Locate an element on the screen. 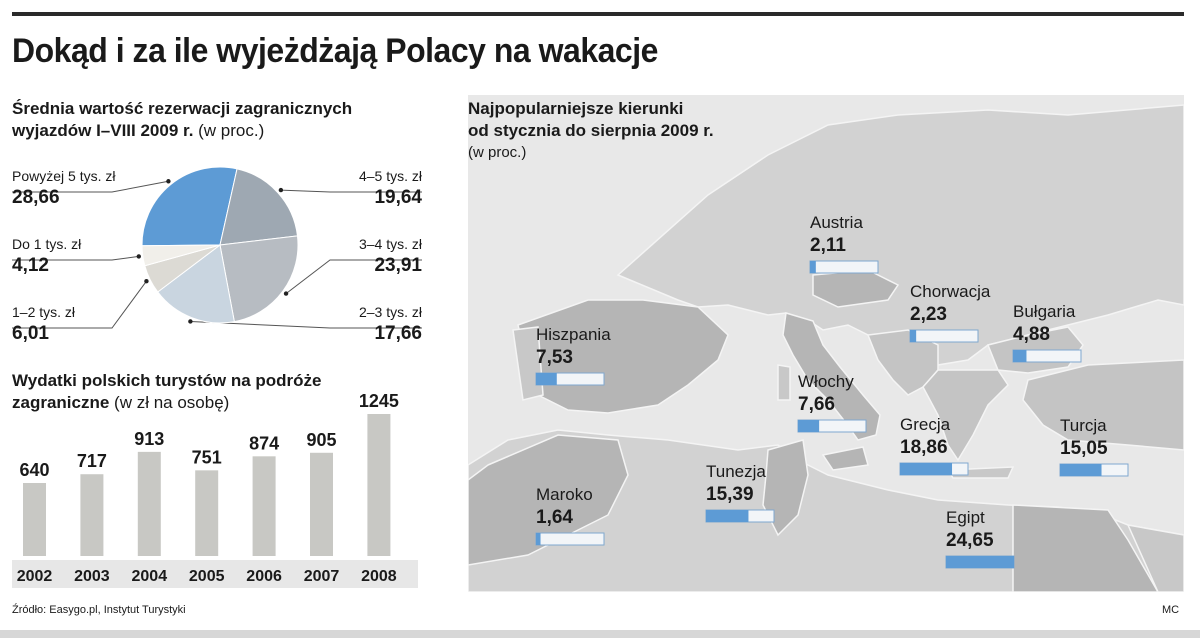 This screenshot has width=1200, height=638. pie-leader-dot-4-5k is located at coordinates (281, 190).